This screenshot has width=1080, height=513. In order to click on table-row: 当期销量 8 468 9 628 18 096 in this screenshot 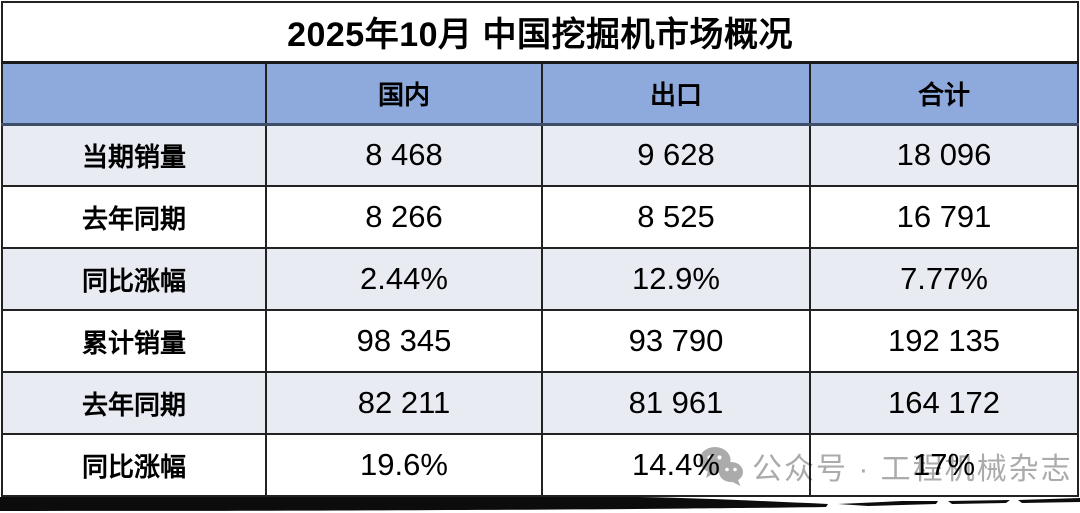, I will do `click(540, 155)`.